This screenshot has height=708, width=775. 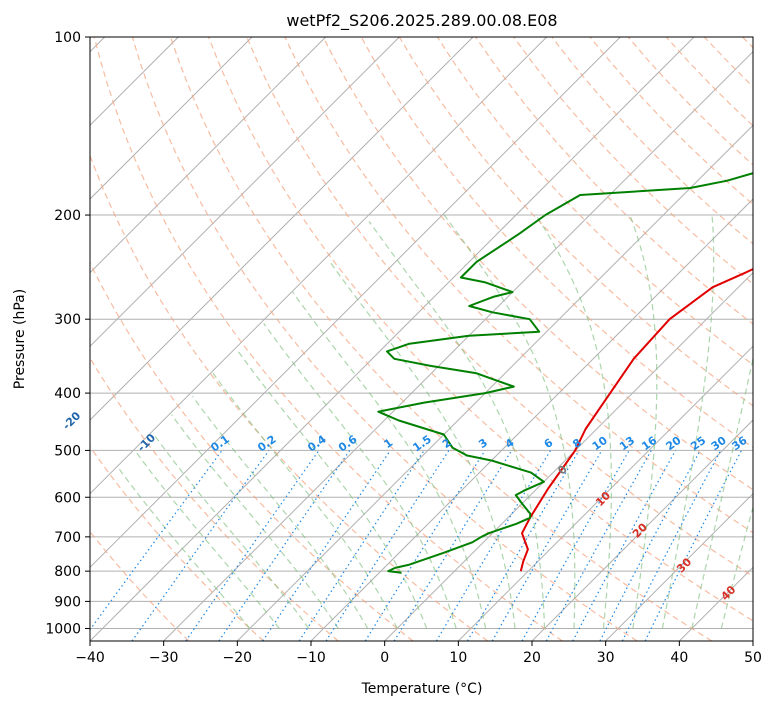 I want to click on x-tick-label: −40, so click(x=90, y=658).